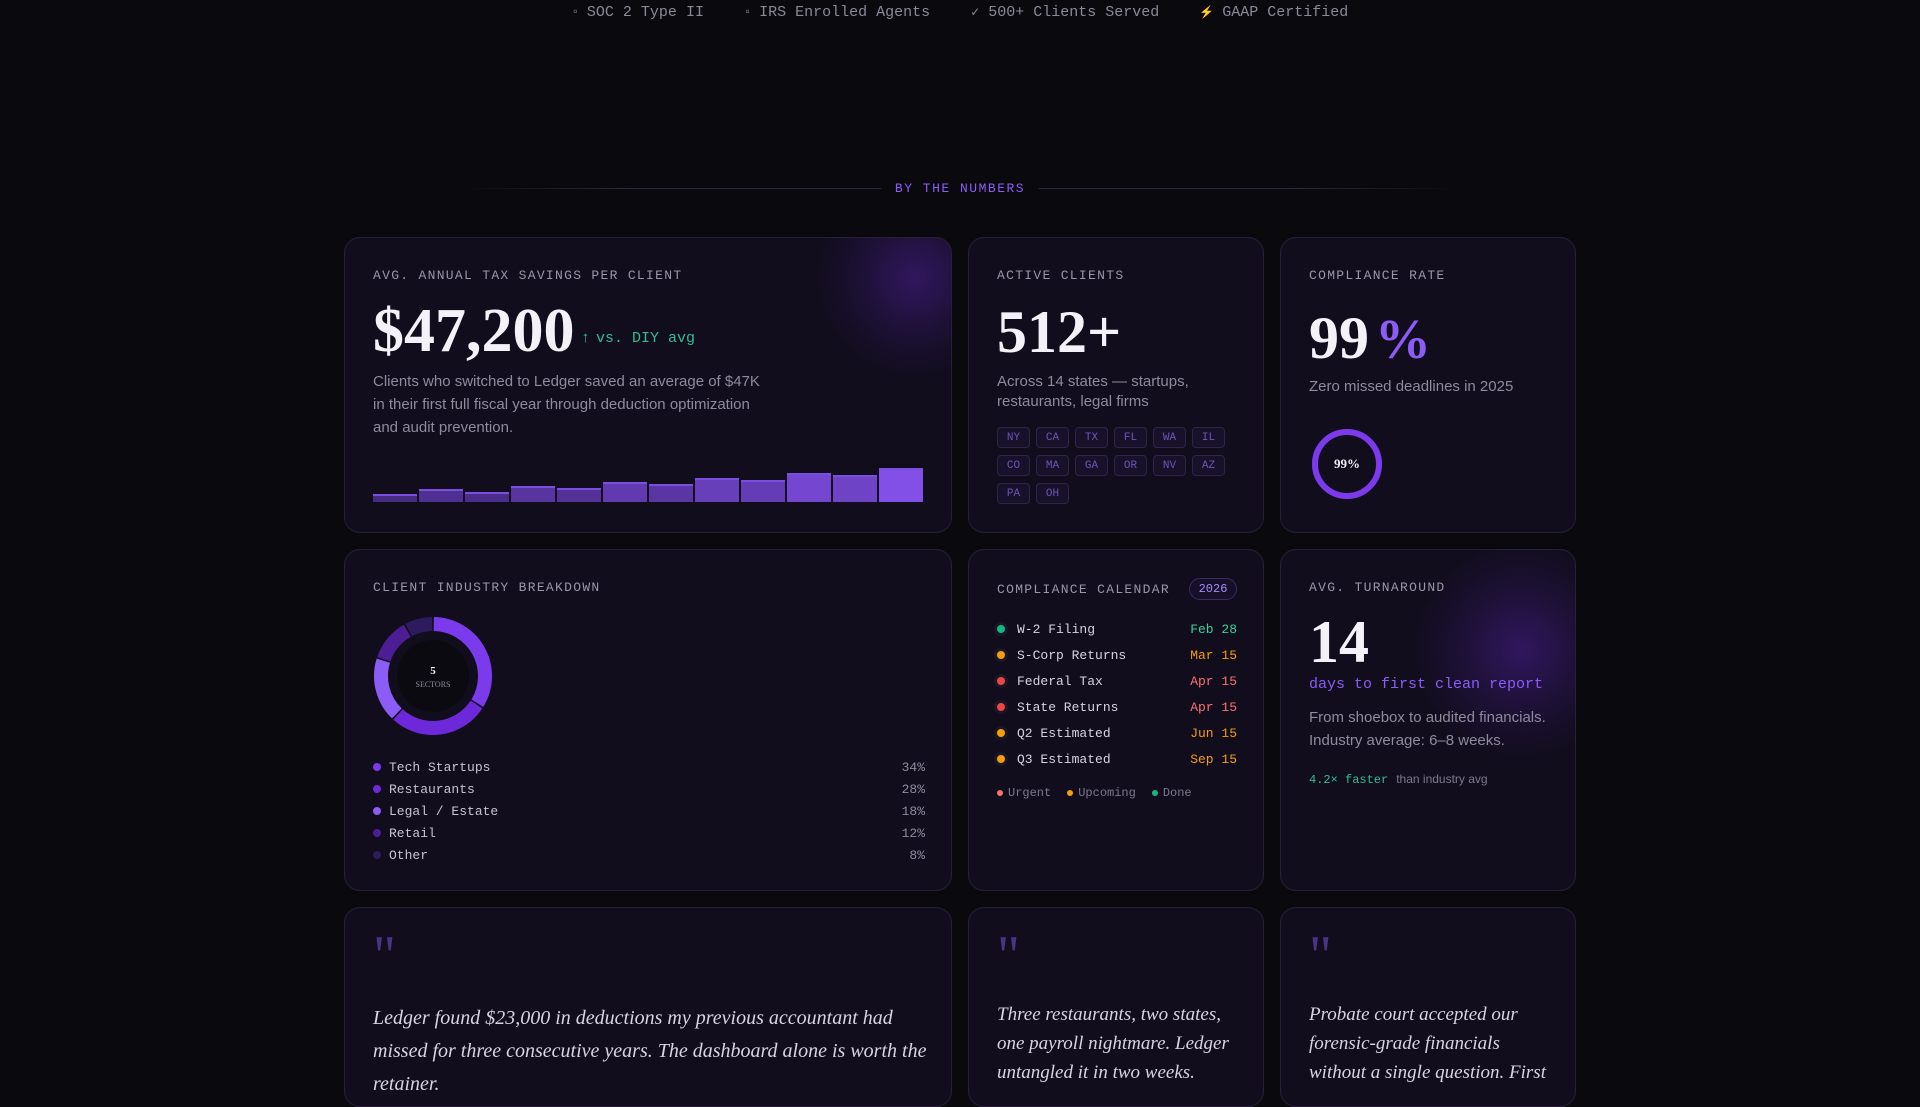 The width and height of the screenshot is (1920, 1107). Describe the element at coordinates (1013, 465) in the screenshot. I see `state-chip: CO` at that location.